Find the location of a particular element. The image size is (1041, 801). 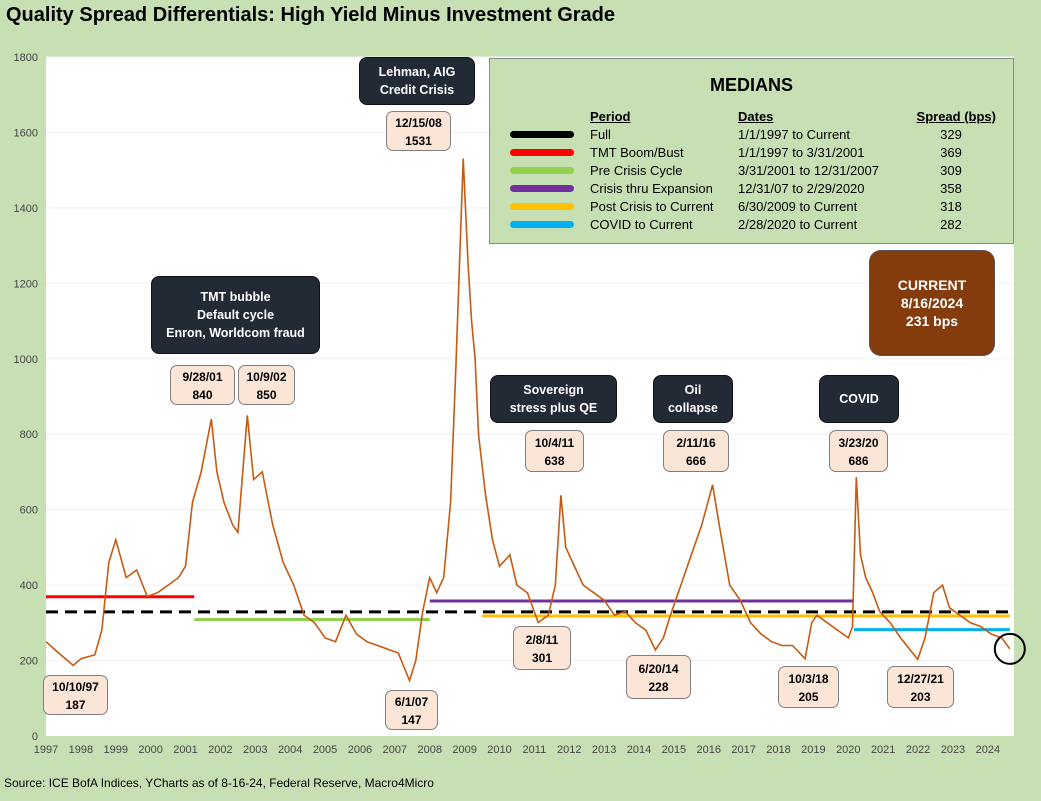

spread-value: 318 is located at coordinates (951, 206).